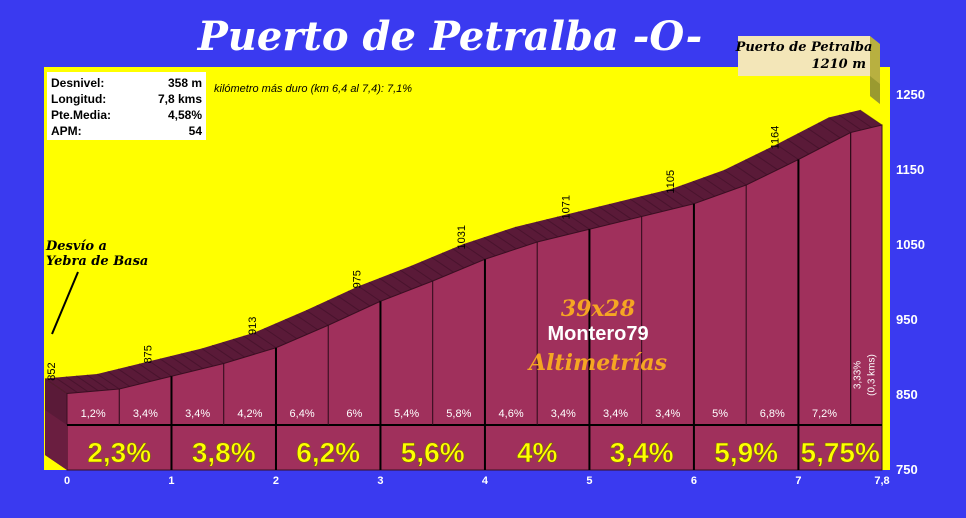  I want to click on y-tick-label: 950, so click(907, 319).